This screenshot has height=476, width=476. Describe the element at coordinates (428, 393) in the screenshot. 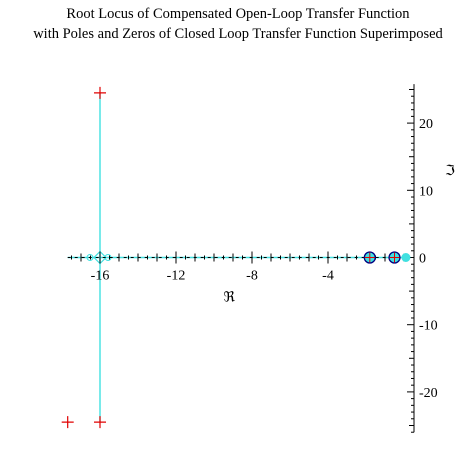

I see `y-tick-label: -20` at that location.